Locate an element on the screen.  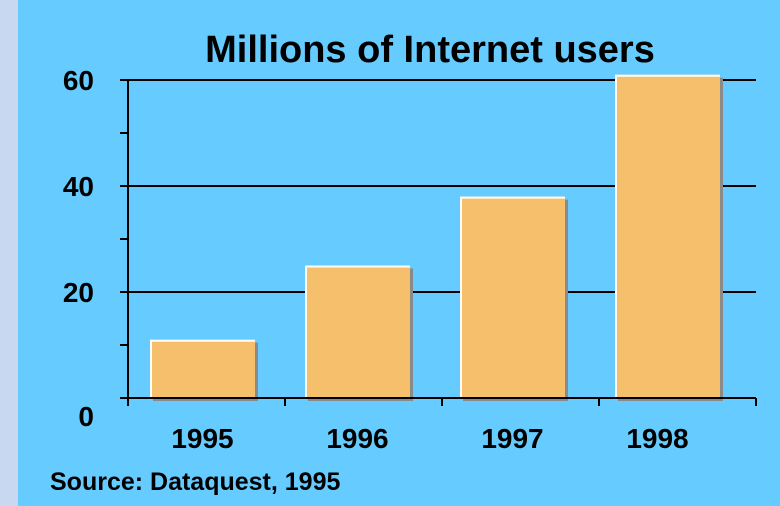
x-tick-label-1998: 1998 is located at coordinates (657, 438).